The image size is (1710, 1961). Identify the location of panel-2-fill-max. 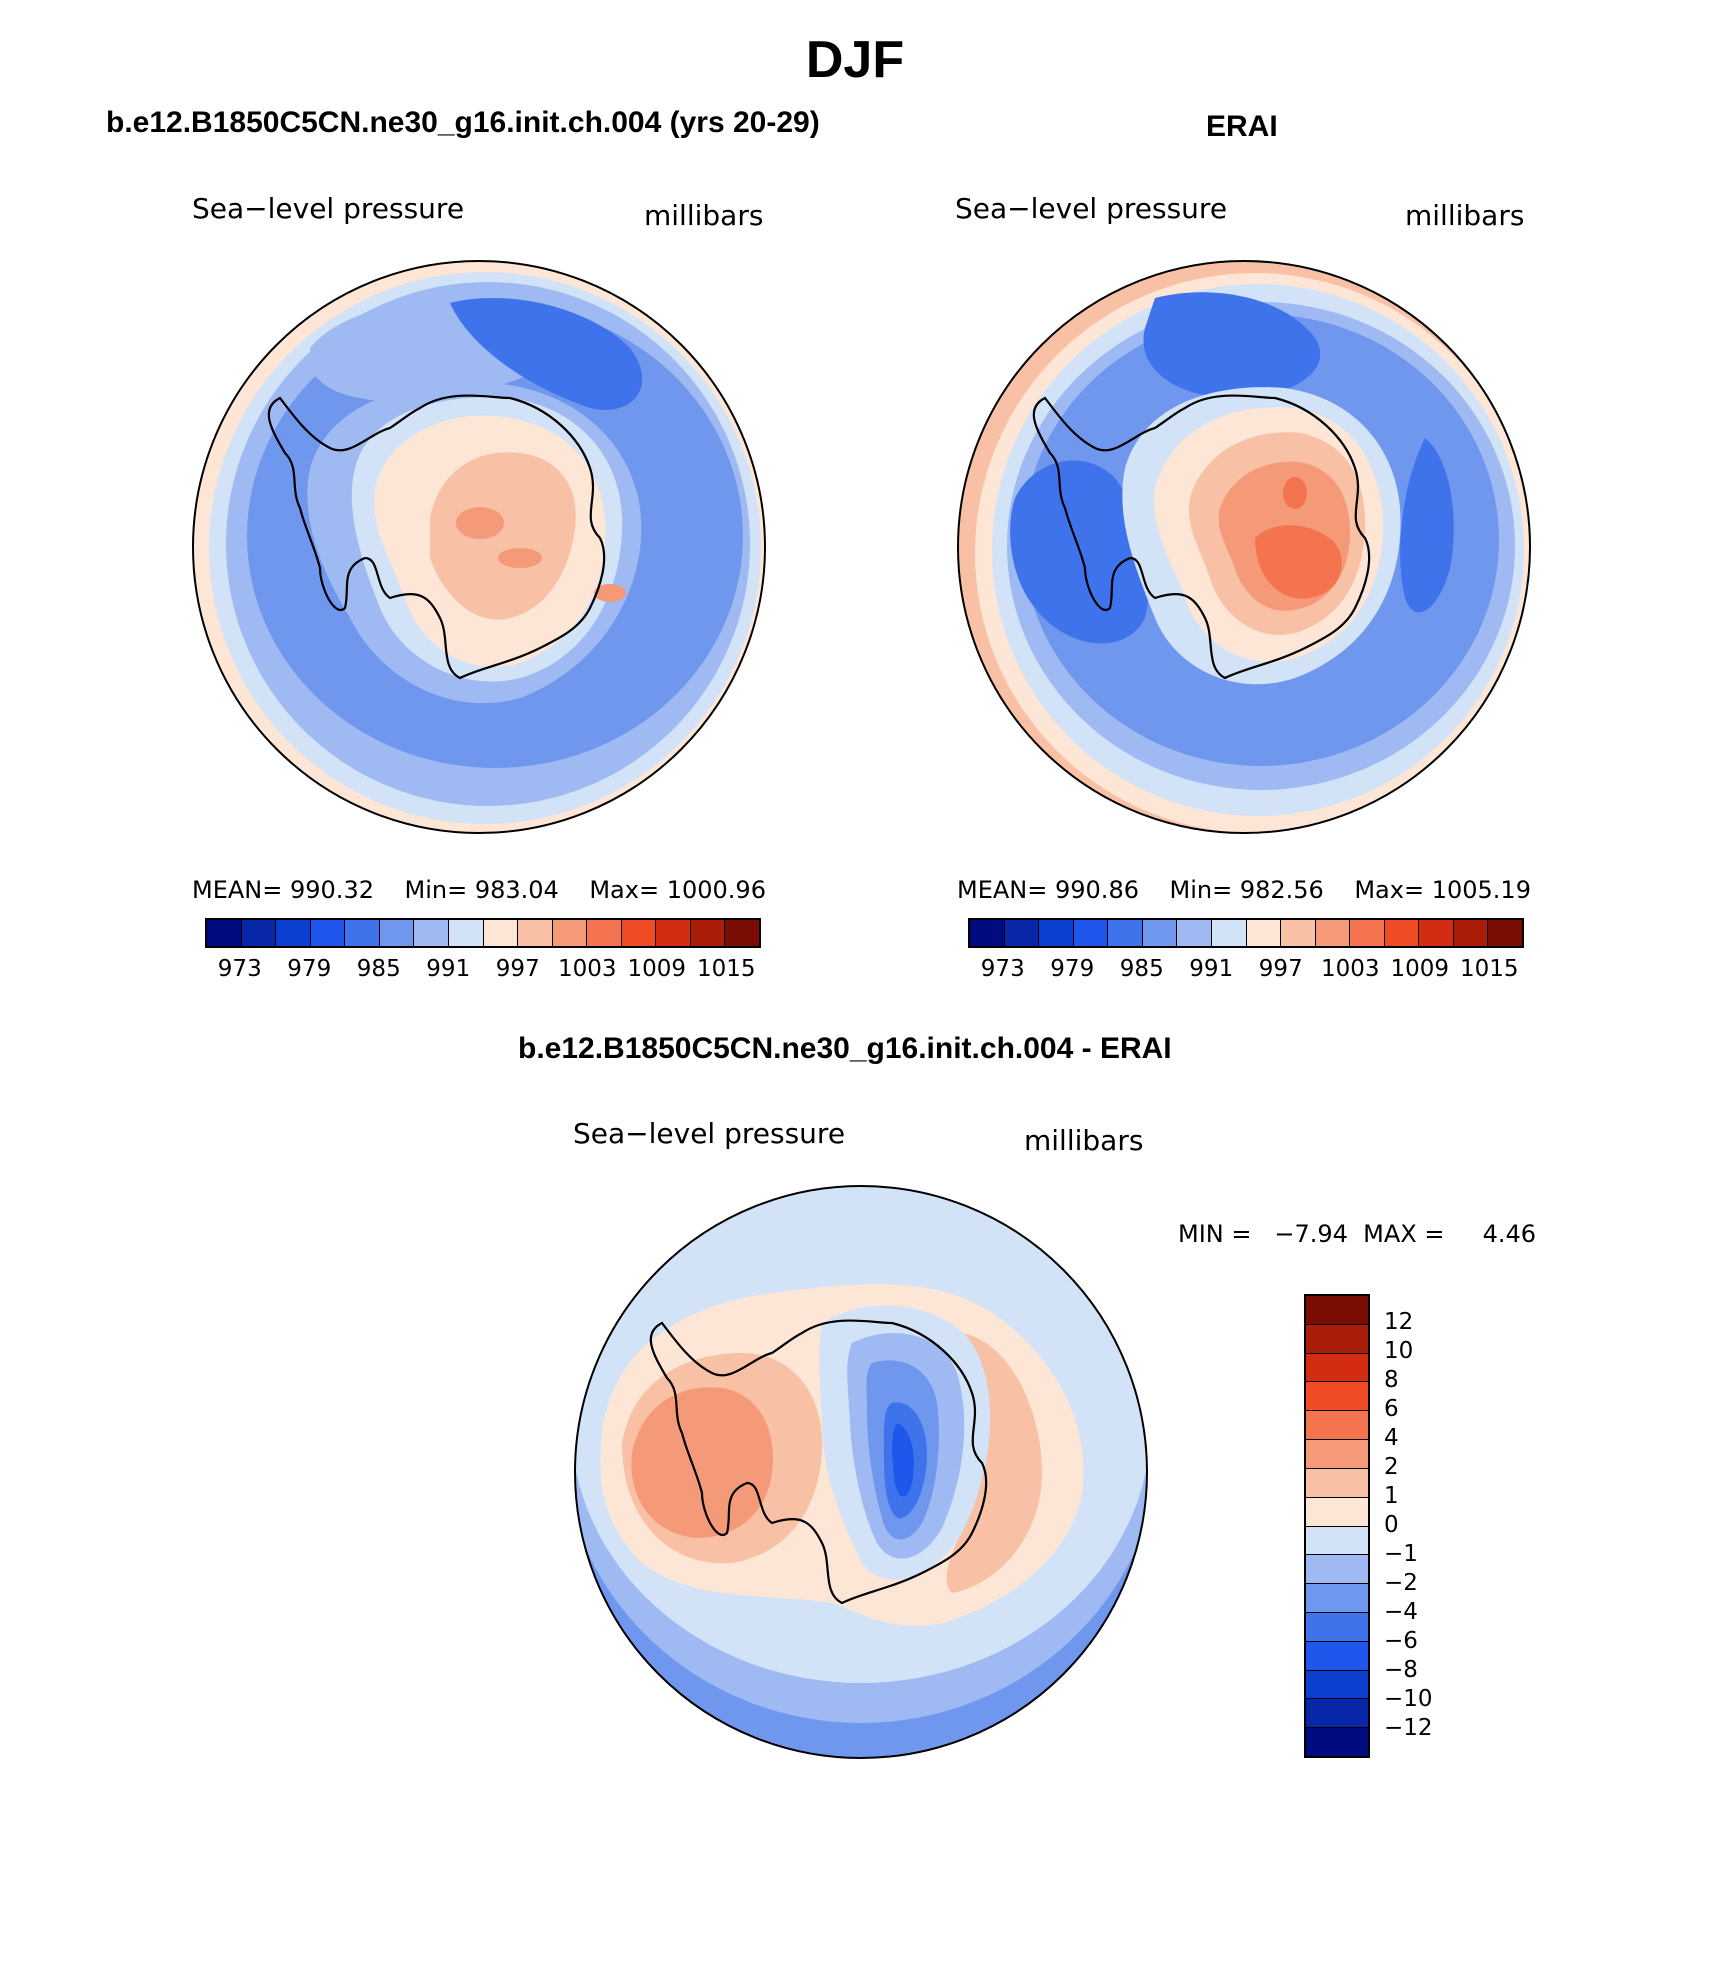
(1298, 562).